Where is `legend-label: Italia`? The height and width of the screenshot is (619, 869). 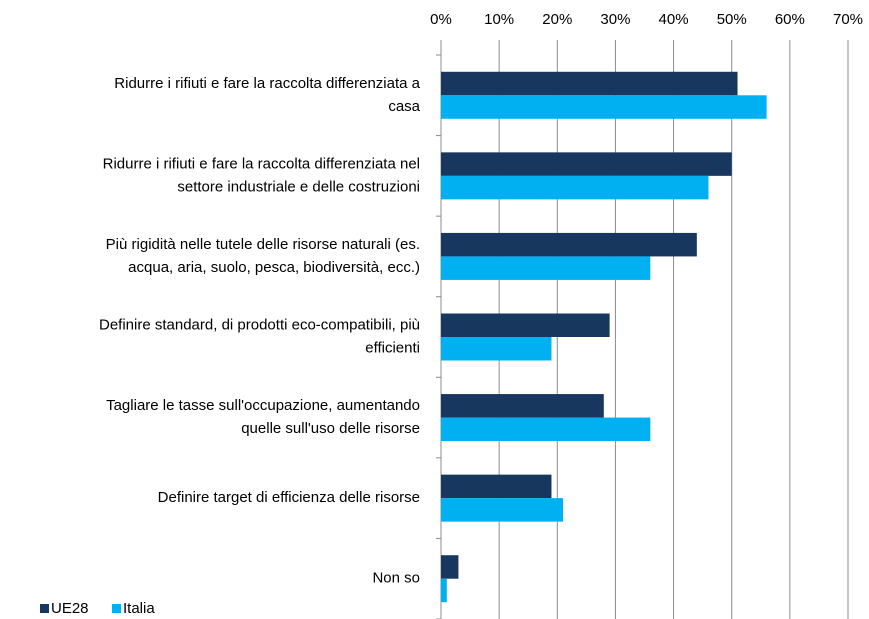
legend-label: Italia is located at coordinates (139, 608).